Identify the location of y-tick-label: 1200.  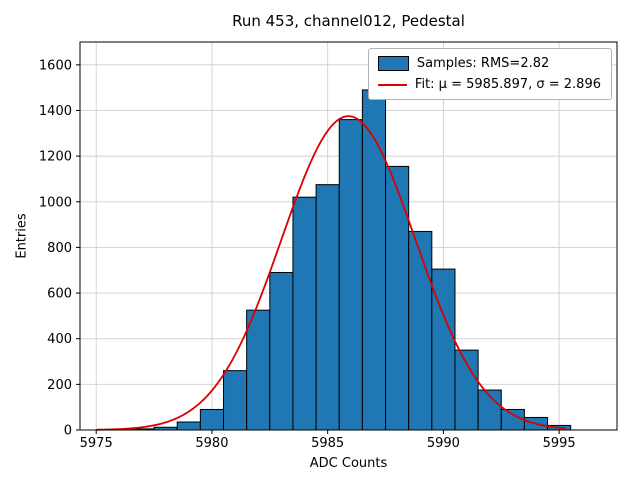
(55, 157).